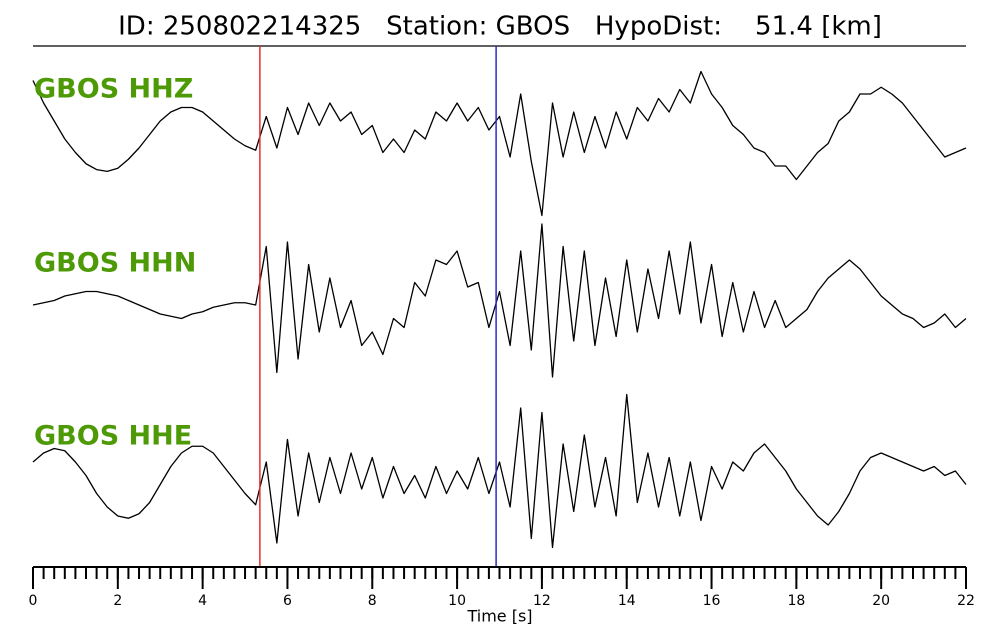 The width and height of the screenshot is (1000, 640). Describe the element at coordinates (113, 89) in the screenshot. I see `trace-label: GBOS HHZ` at that location.